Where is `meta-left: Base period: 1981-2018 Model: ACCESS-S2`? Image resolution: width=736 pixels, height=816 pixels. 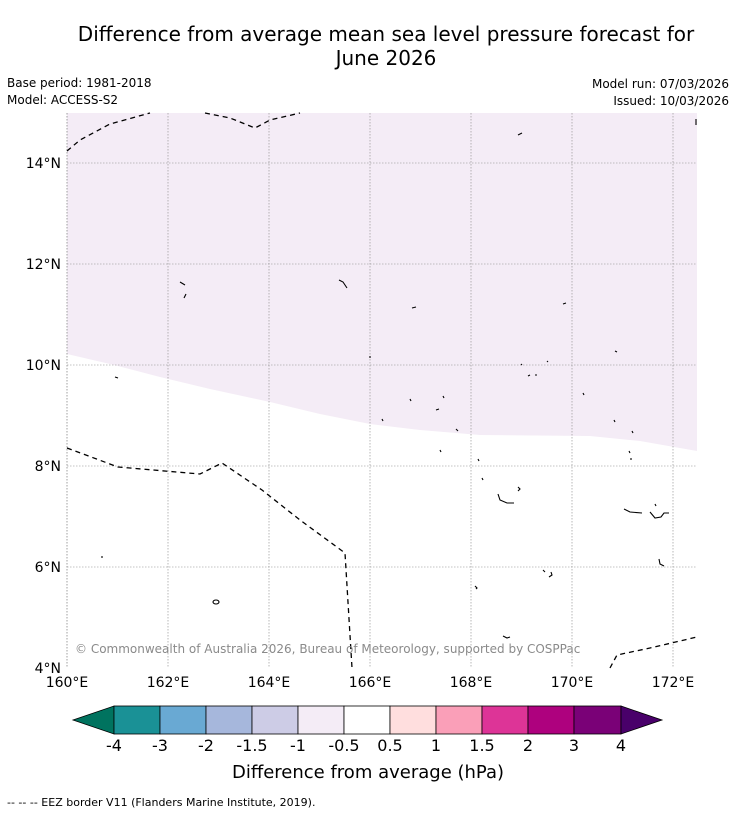
meta-left: Base period: 1981-2018 Model: ACCESS-S2 is located at coordinates (79, 92).